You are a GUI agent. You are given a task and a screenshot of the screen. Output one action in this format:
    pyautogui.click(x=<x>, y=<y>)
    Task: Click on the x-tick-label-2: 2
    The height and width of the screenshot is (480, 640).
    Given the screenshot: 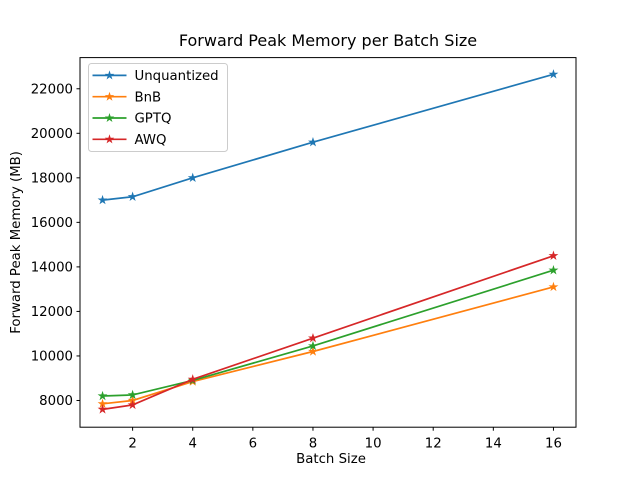 What is the action you would take?
    pyautogui.click(x=132, y=444)
    